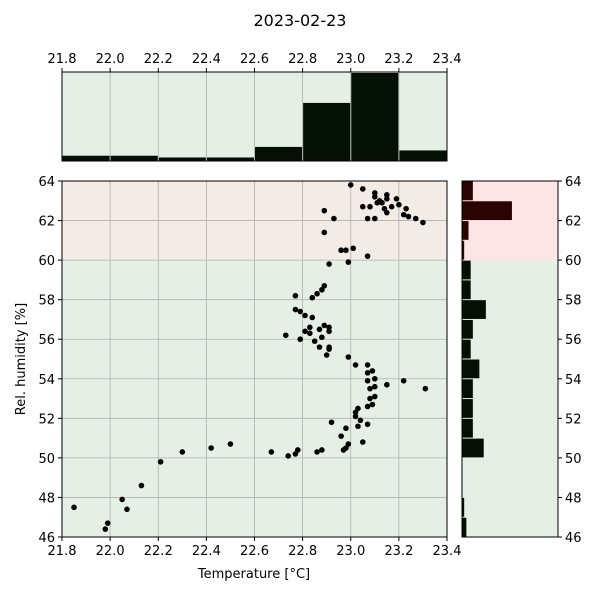 This screenshot has width=600, height=600. I want to click on x-tick-label: 22.6, so click(254, 551).